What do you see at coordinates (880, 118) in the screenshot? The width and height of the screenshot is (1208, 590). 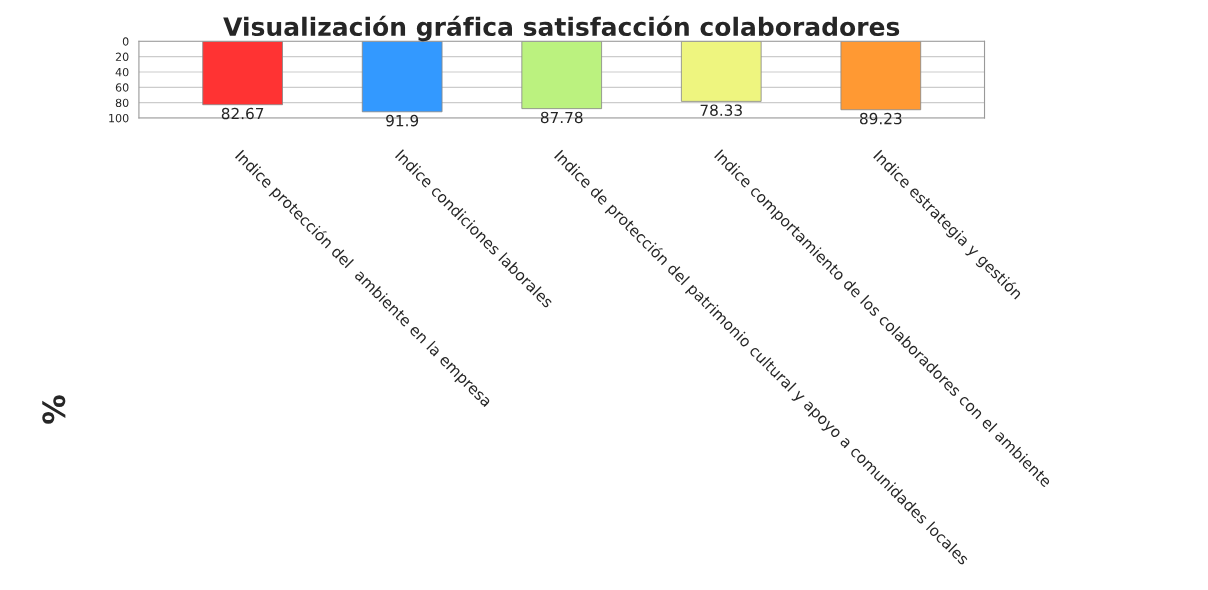 I see `data-label: 89.23` at bounding box center [880, 118].